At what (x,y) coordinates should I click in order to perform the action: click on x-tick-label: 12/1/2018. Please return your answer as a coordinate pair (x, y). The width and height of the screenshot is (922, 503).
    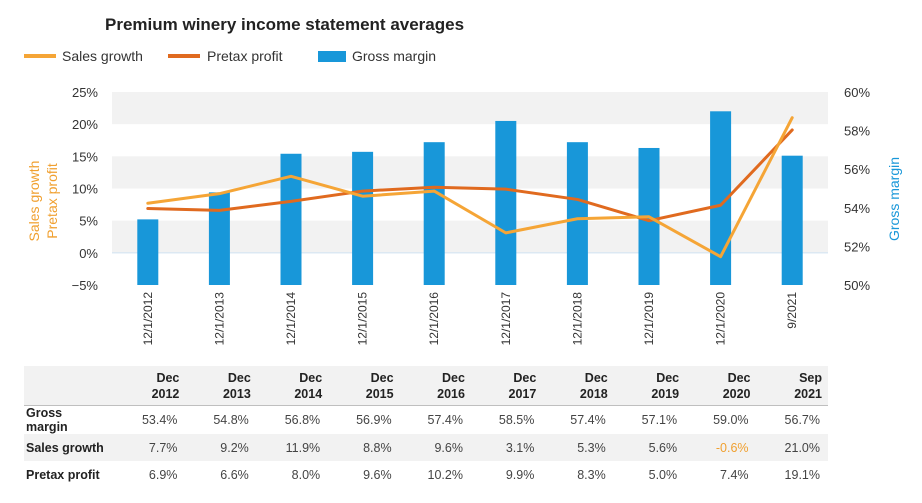
    Looking at the image, I should click on (577, 319).